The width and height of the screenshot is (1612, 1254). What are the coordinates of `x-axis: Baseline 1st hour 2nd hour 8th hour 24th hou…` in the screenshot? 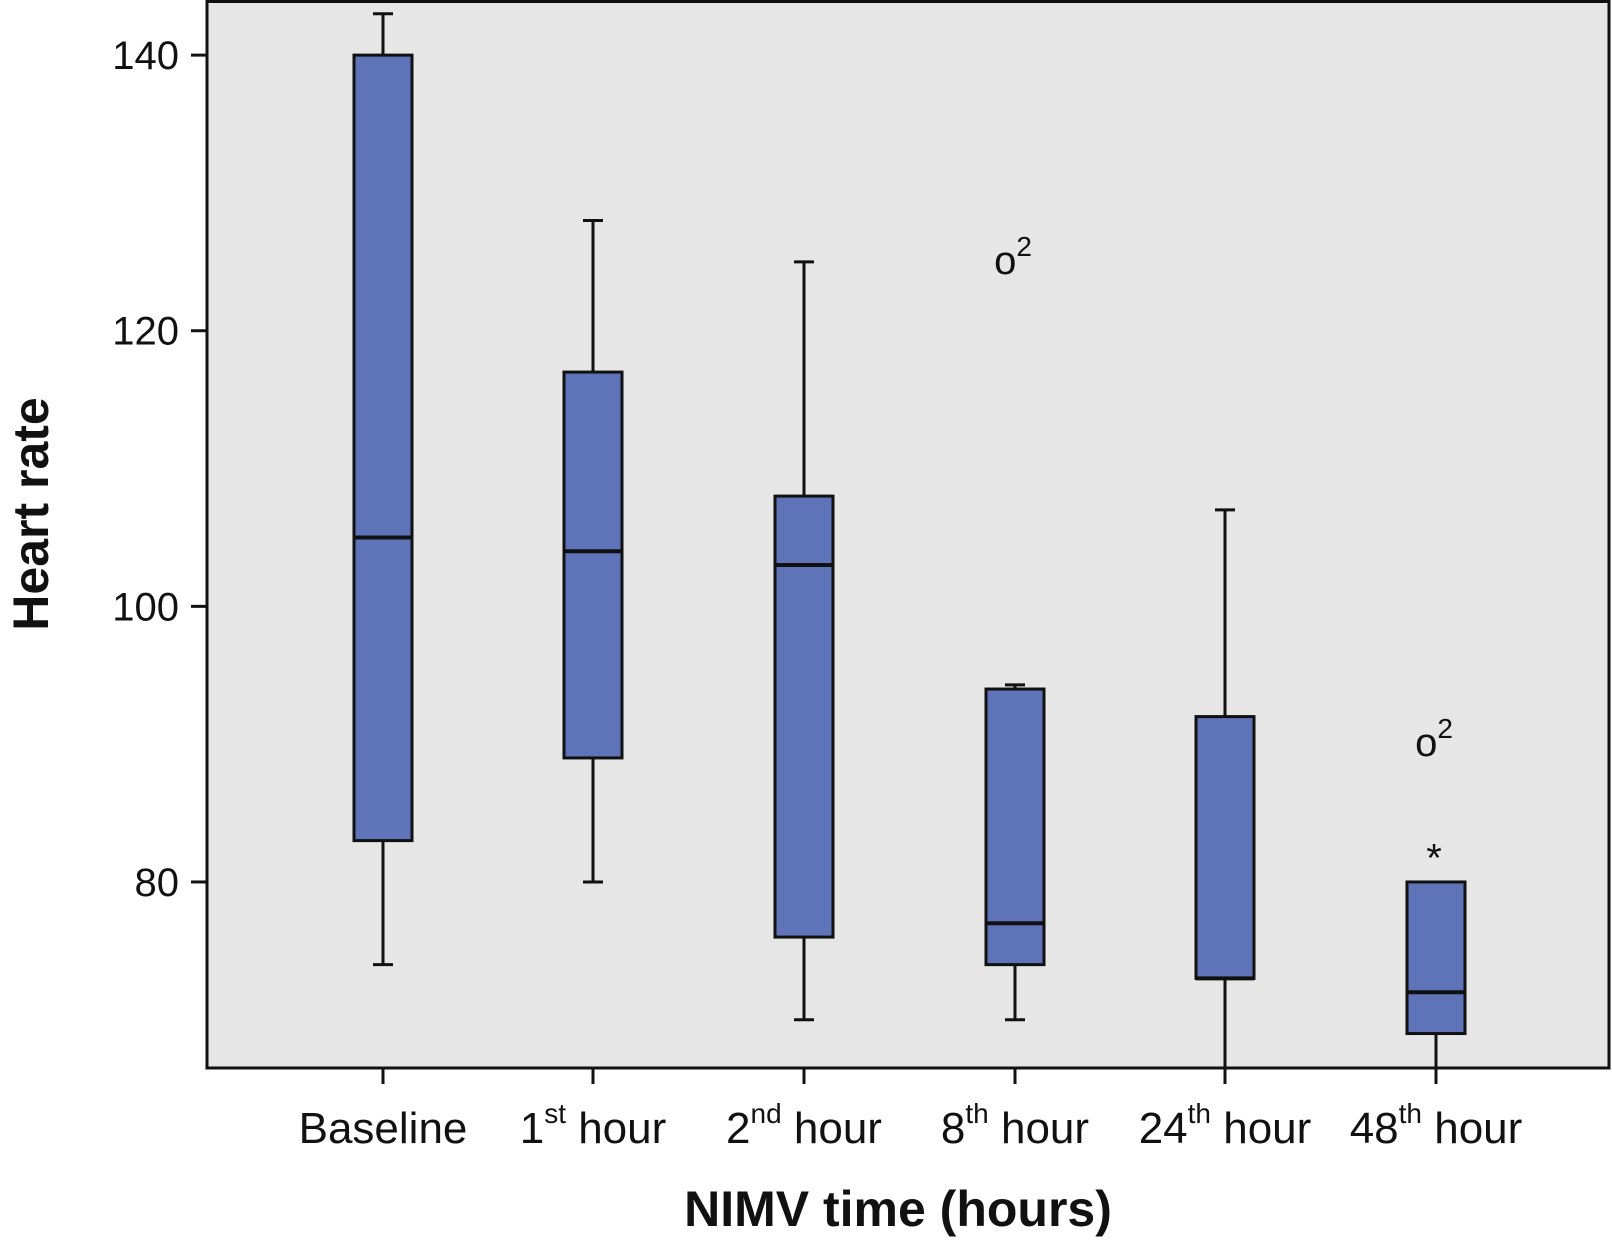 It's located at (911, 1110).